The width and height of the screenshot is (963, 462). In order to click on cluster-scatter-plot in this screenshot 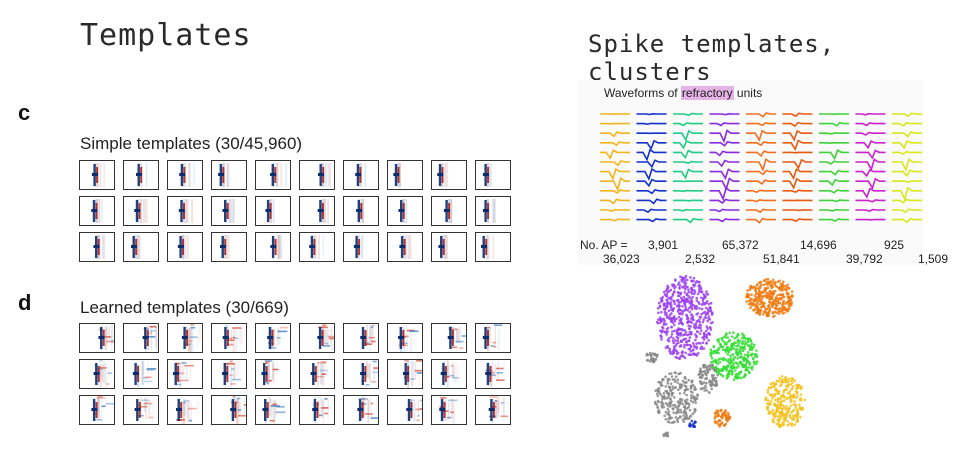, I will do `click(726, 356)`.